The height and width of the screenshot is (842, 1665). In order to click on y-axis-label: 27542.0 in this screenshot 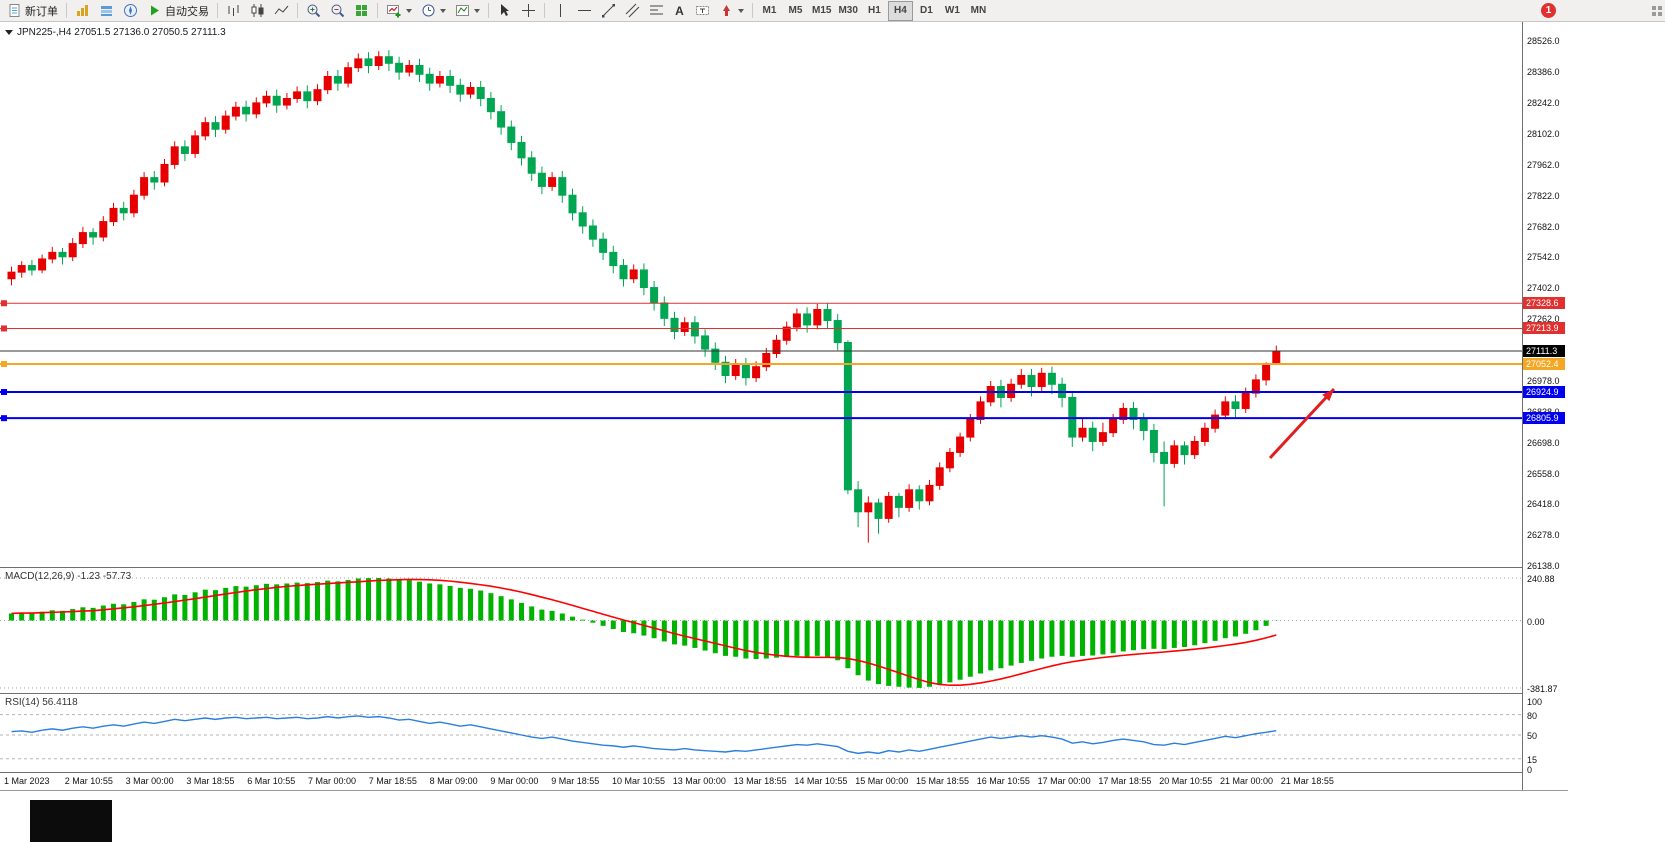, I will do `click(1543, 257)`.